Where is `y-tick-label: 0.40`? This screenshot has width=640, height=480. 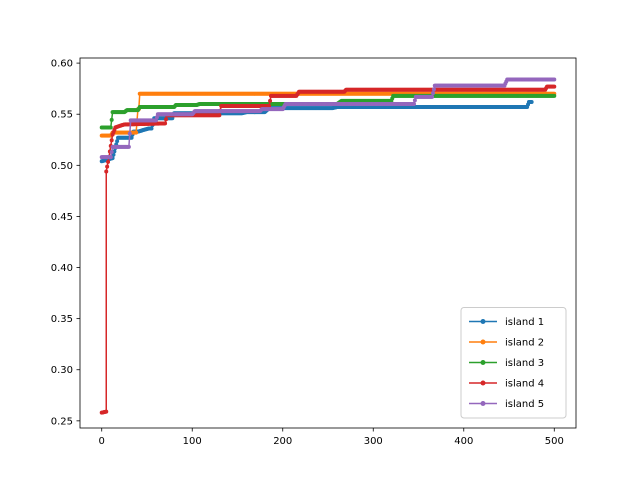
y-tick-label: 0.40 is located at coordinates (62, 268).